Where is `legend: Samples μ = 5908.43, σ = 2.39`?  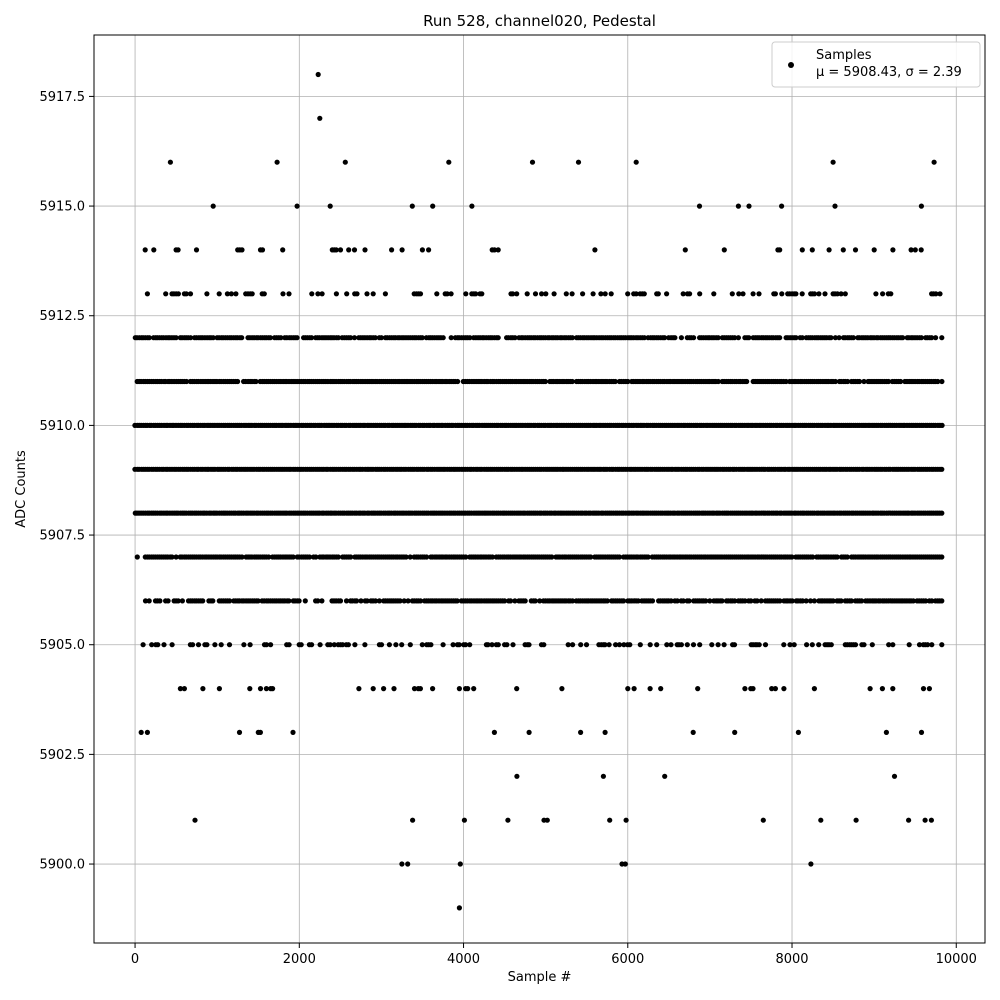
legend: Samples μ = 5908.43, σ = 2.39 is located at coordinates (876, 64).